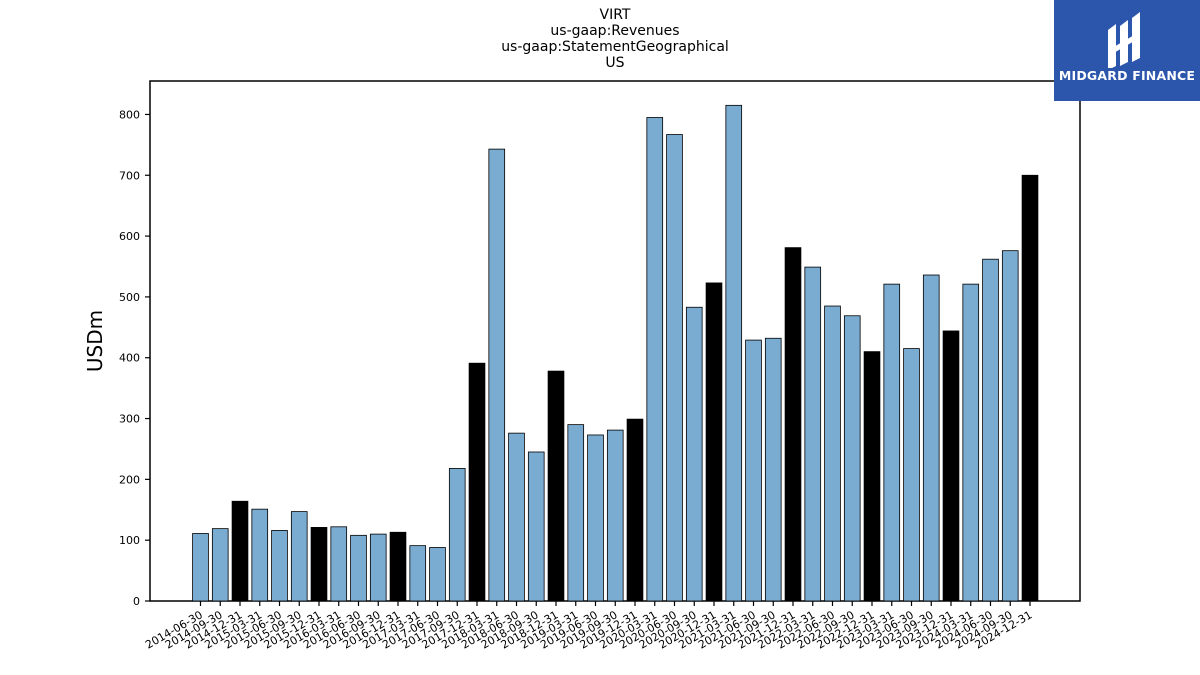 The image size is (1200, 675). What do you see at coordinates (129, 297) in the screenshot?
I see `y-tick-label-5: 500` at bounding box center [129, 297].